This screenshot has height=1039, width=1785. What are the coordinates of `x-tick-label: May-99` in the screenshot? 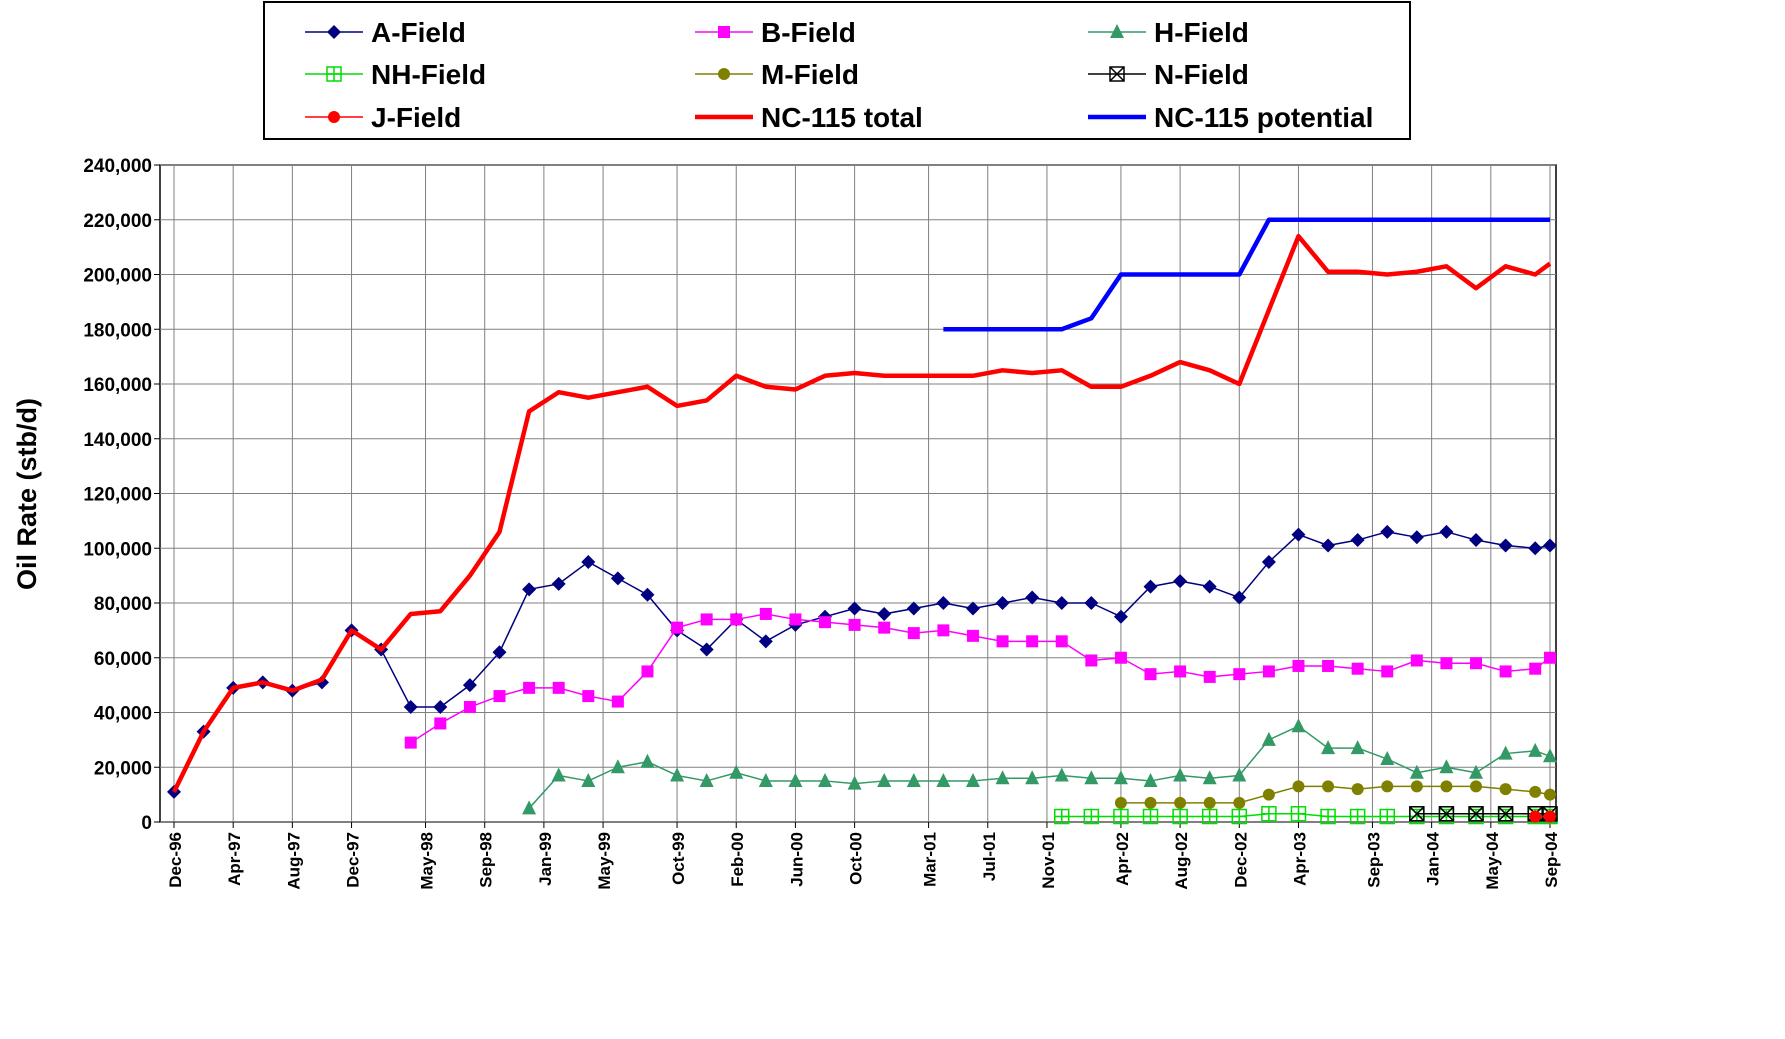 It's located at (604, 861).